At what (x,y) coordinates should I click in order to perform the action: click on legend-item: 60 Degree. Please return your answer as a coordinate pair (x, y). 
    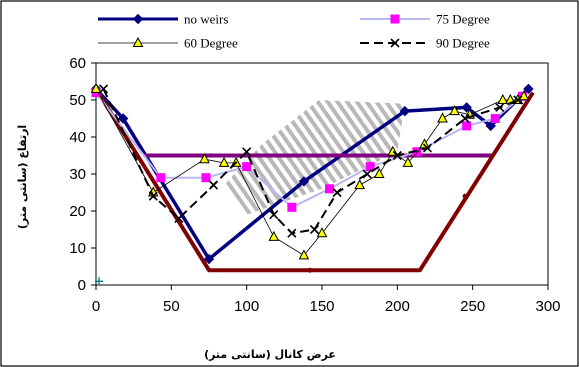
    Looking at the image, I should click on (168, 43).